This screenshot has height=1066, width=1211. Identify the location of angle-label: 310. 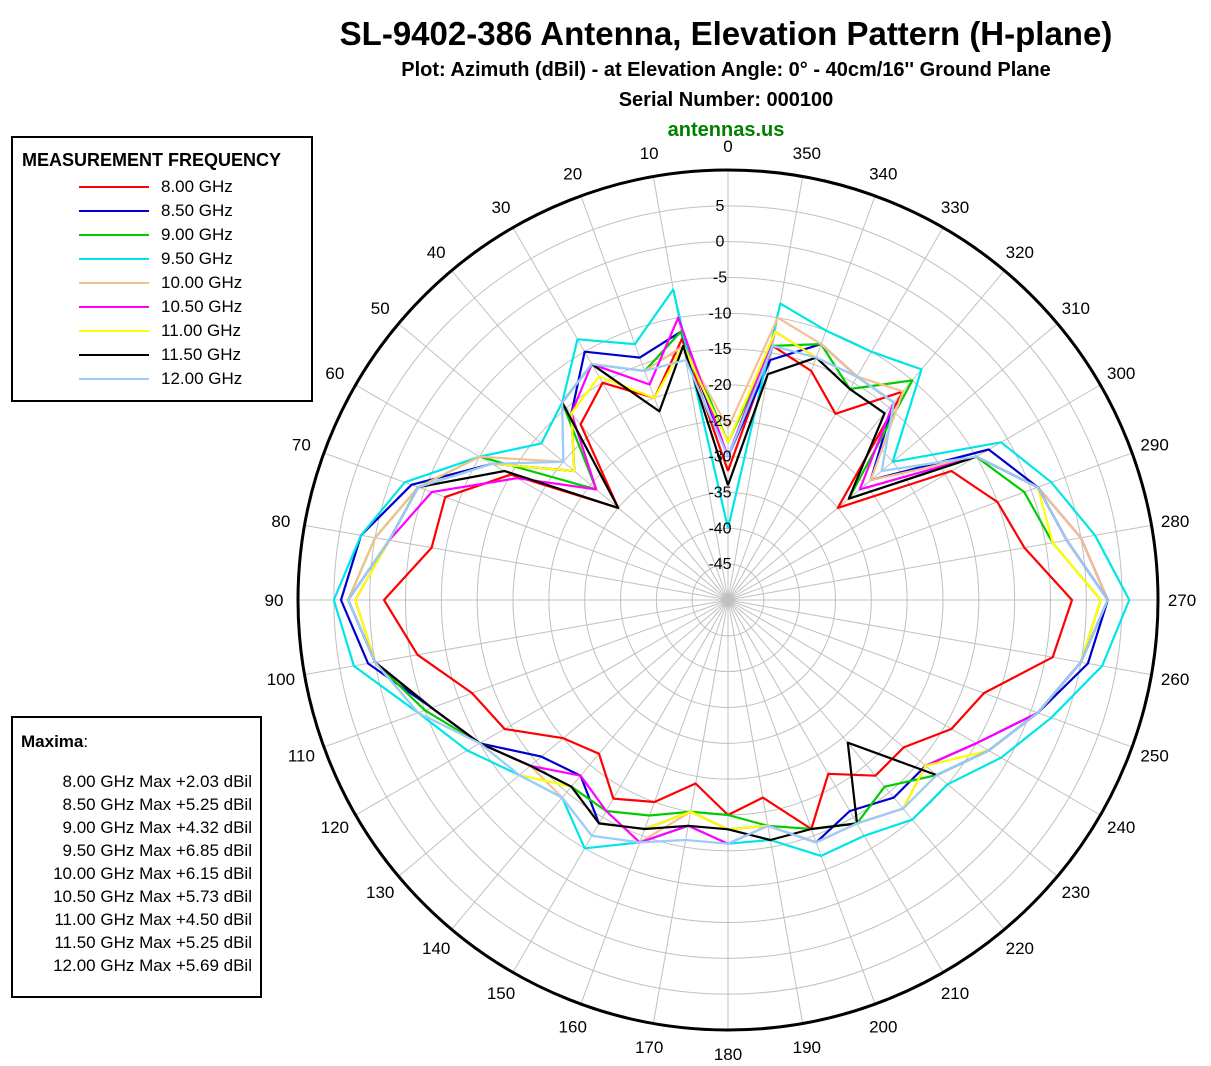
(1076, 308).